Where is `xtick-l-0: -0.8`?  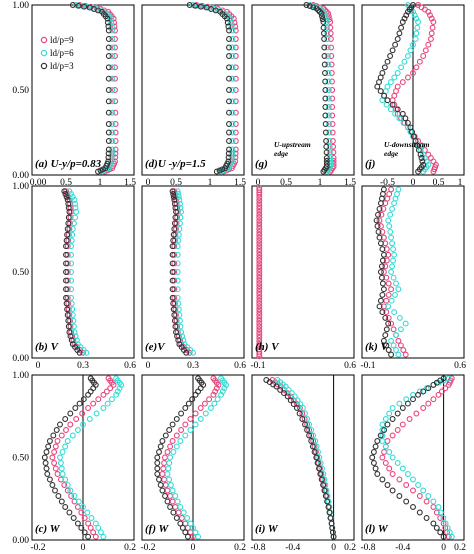 xtick-l-0: -0.8 is located at coordinates (367, 548).